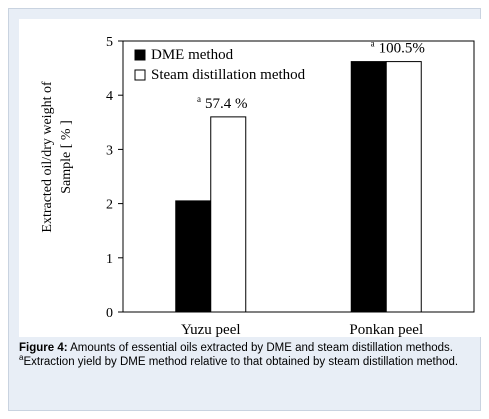 The height and width of the screenshot is (419, 489). What do you see at coordinates (140, 75) in the screenshot?
I see `legend-swatch-steam` at bounding box center [140, 75].